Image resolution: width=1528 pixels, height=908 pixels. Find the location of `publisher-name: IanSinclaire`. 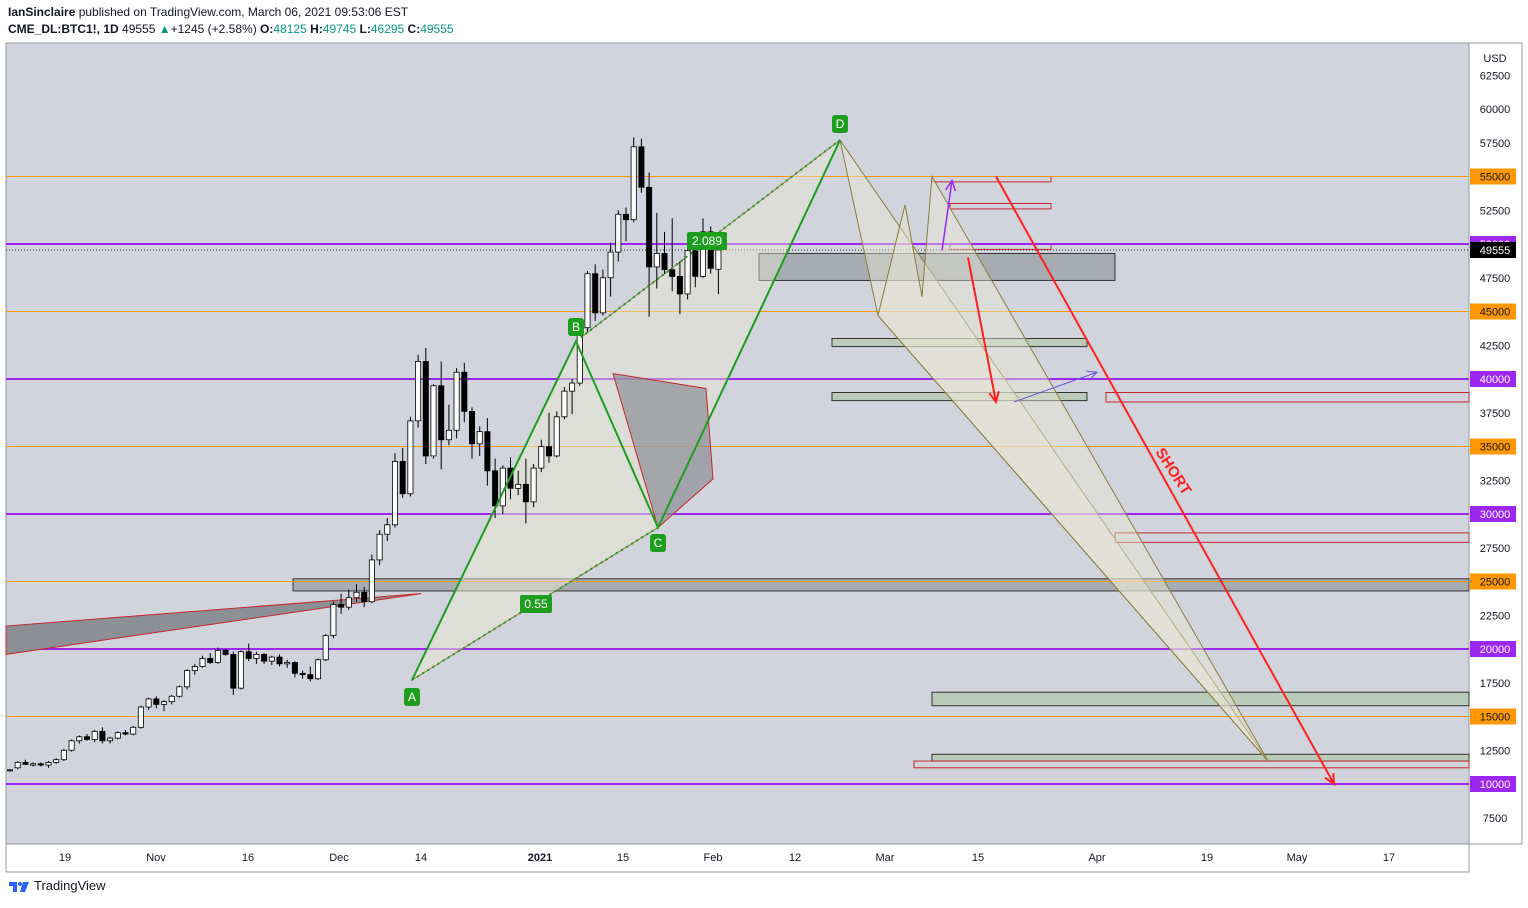

publisher-name: IanSinclaire is located at coordinates (42, 12).